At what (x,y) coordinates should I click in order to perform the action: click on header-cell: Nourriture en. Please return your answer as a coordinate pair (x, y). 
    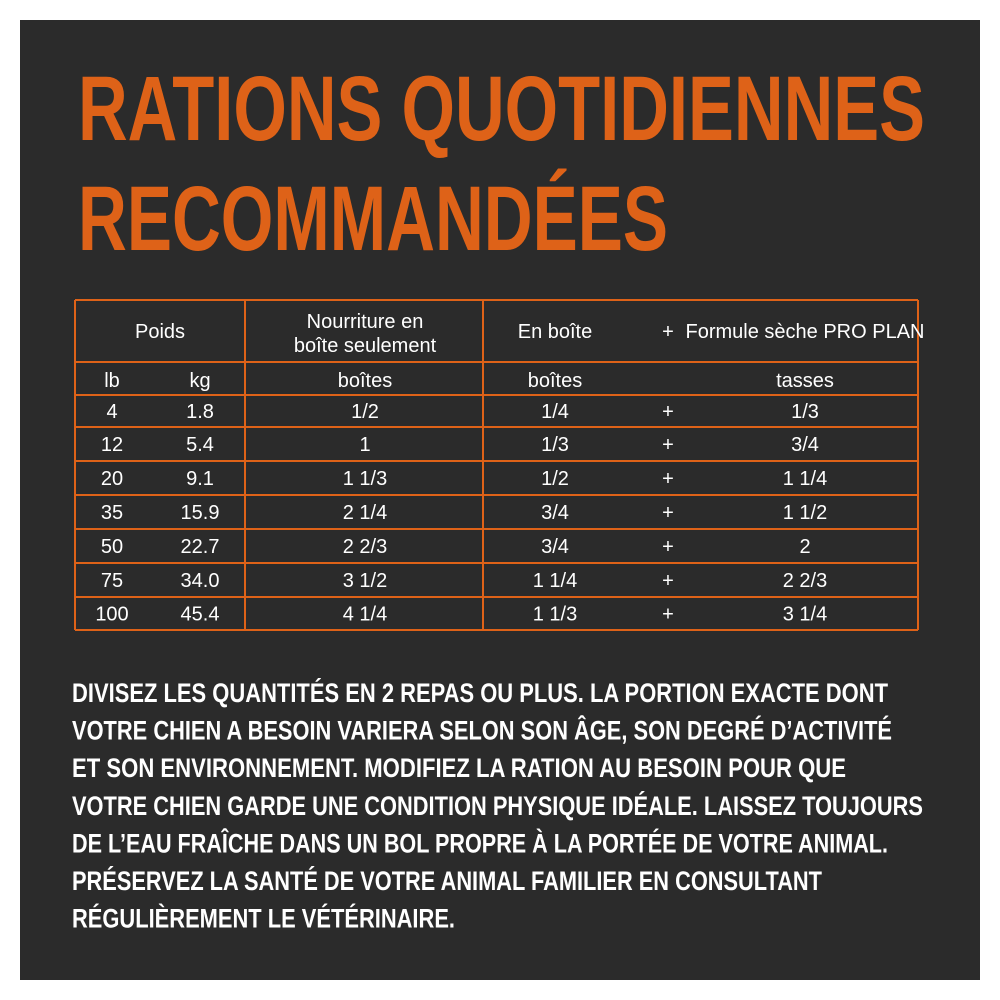
    Looking at the image, I should click on (365, 322).